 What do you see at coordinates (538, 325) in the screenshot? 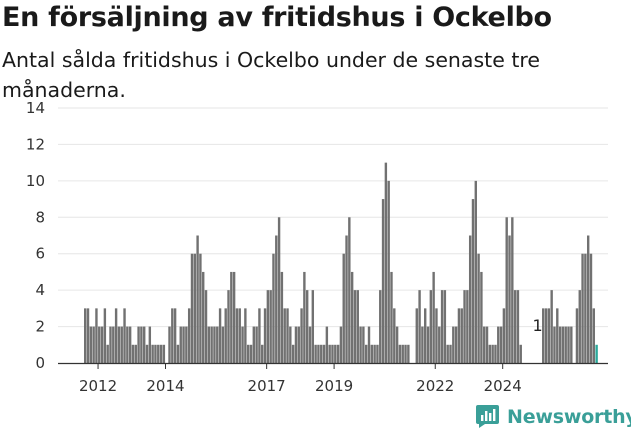
I see `data-labels: 1` at bounding box center [538, 325].